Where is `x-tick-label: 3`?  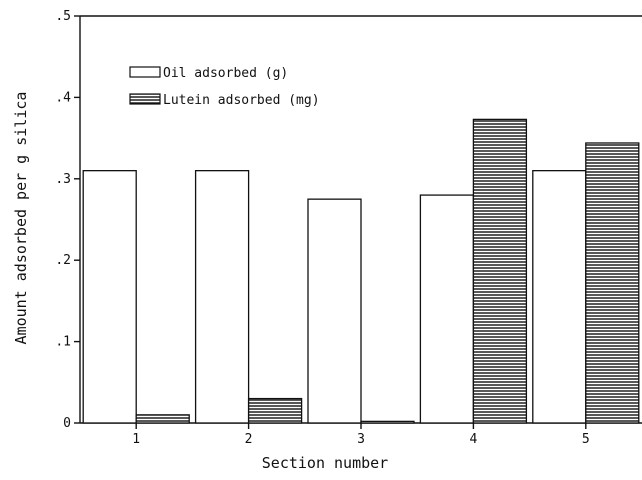 x-tick-label: 3 is located at coordinates (361, 439).